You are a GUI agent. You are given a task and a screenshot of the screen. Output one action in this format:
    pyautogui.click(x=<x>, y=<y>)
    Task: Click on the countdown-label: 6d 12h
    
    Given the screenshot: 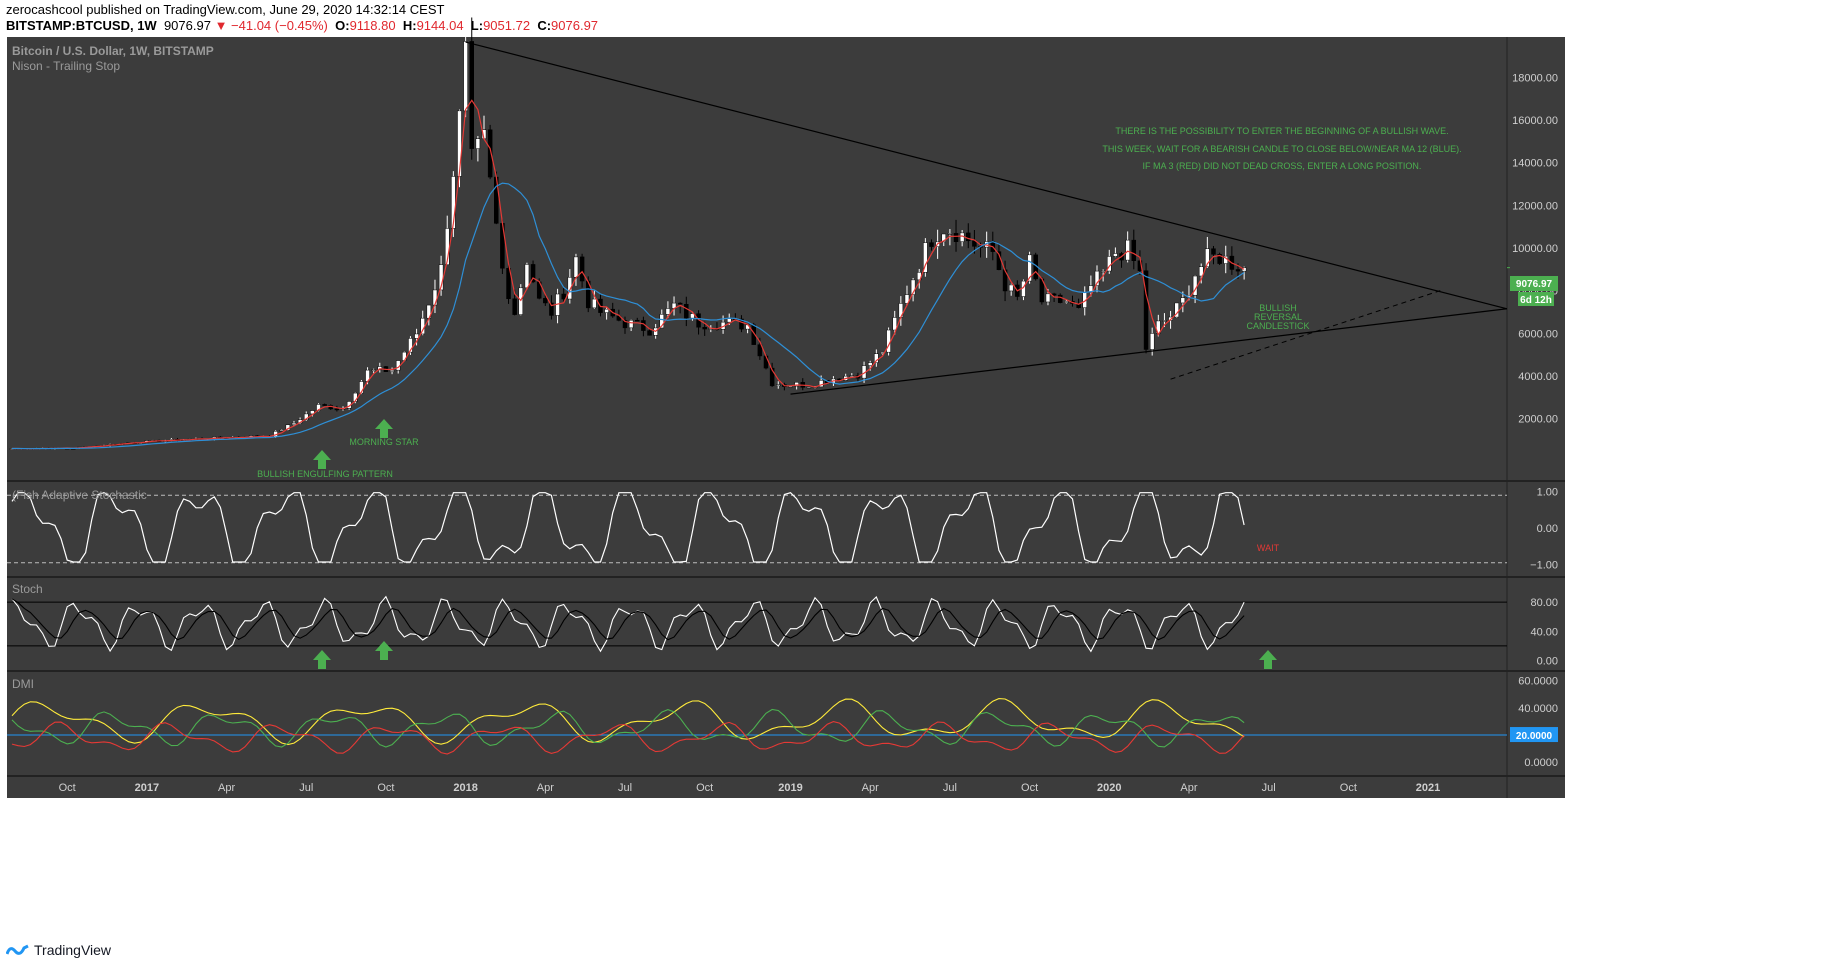 What is the action you would take?
    pyautogui.click(x=1536, y=300)
    